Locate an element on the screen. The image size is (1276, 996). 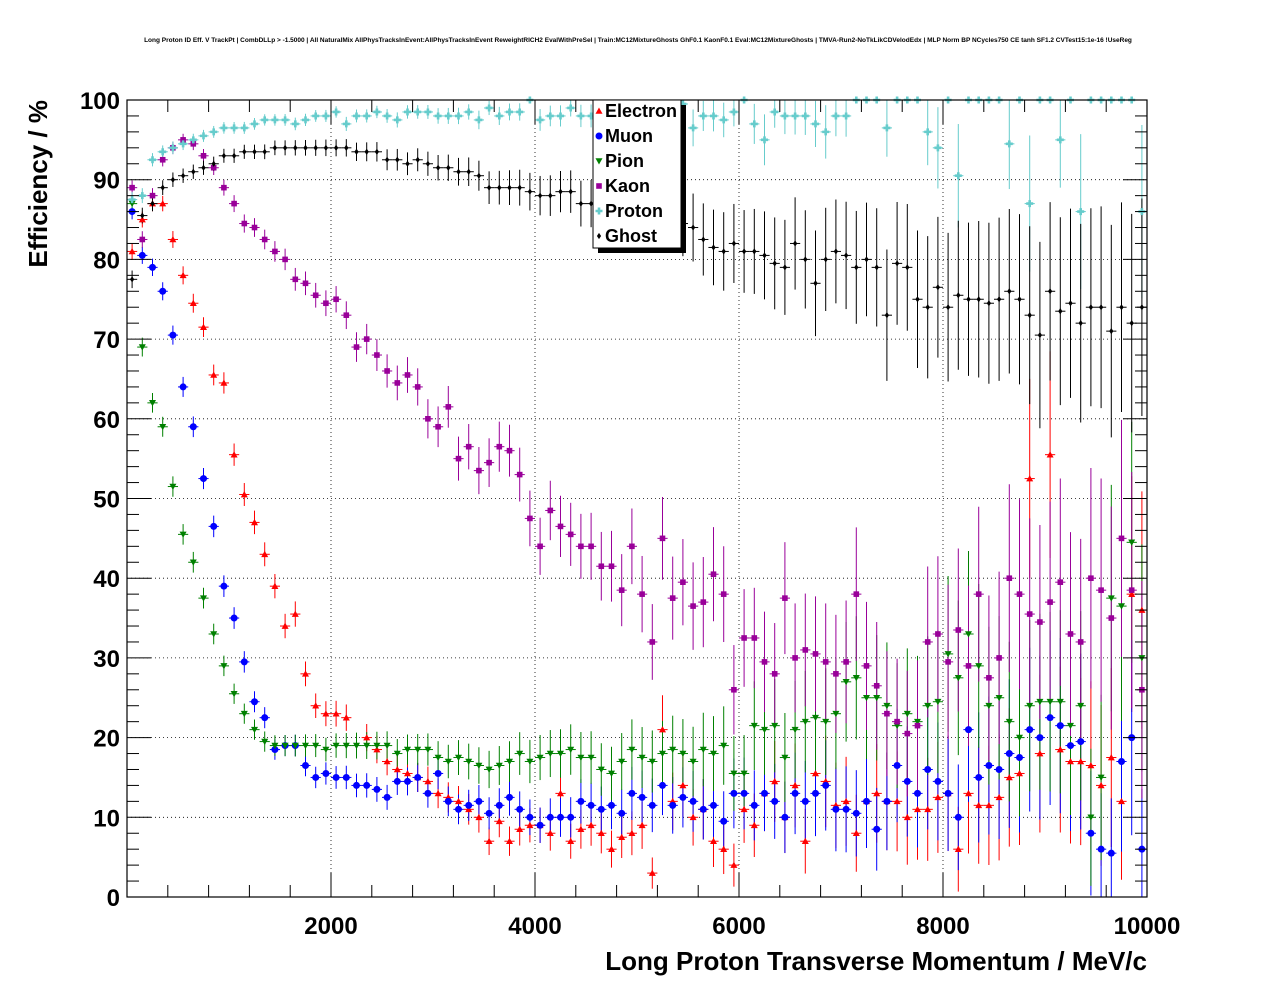
y-tick-label: 80 is located at coordinates (106, 260).